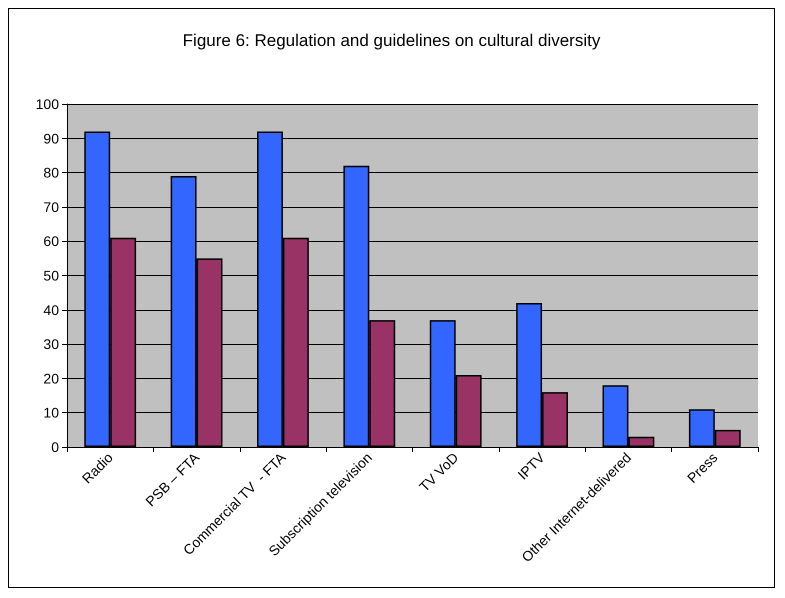 The image size is (785, 598). What do you see at coordinates (51, 378) in the screenshot?
I see `y-tick-label: 20` at bounding box center [51, 378].